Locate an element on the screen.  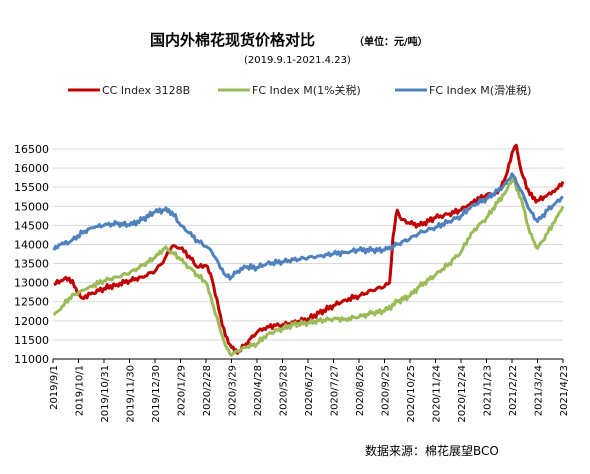
x-tick-label: 2020/12/24 is located at coordinates (462, 394).